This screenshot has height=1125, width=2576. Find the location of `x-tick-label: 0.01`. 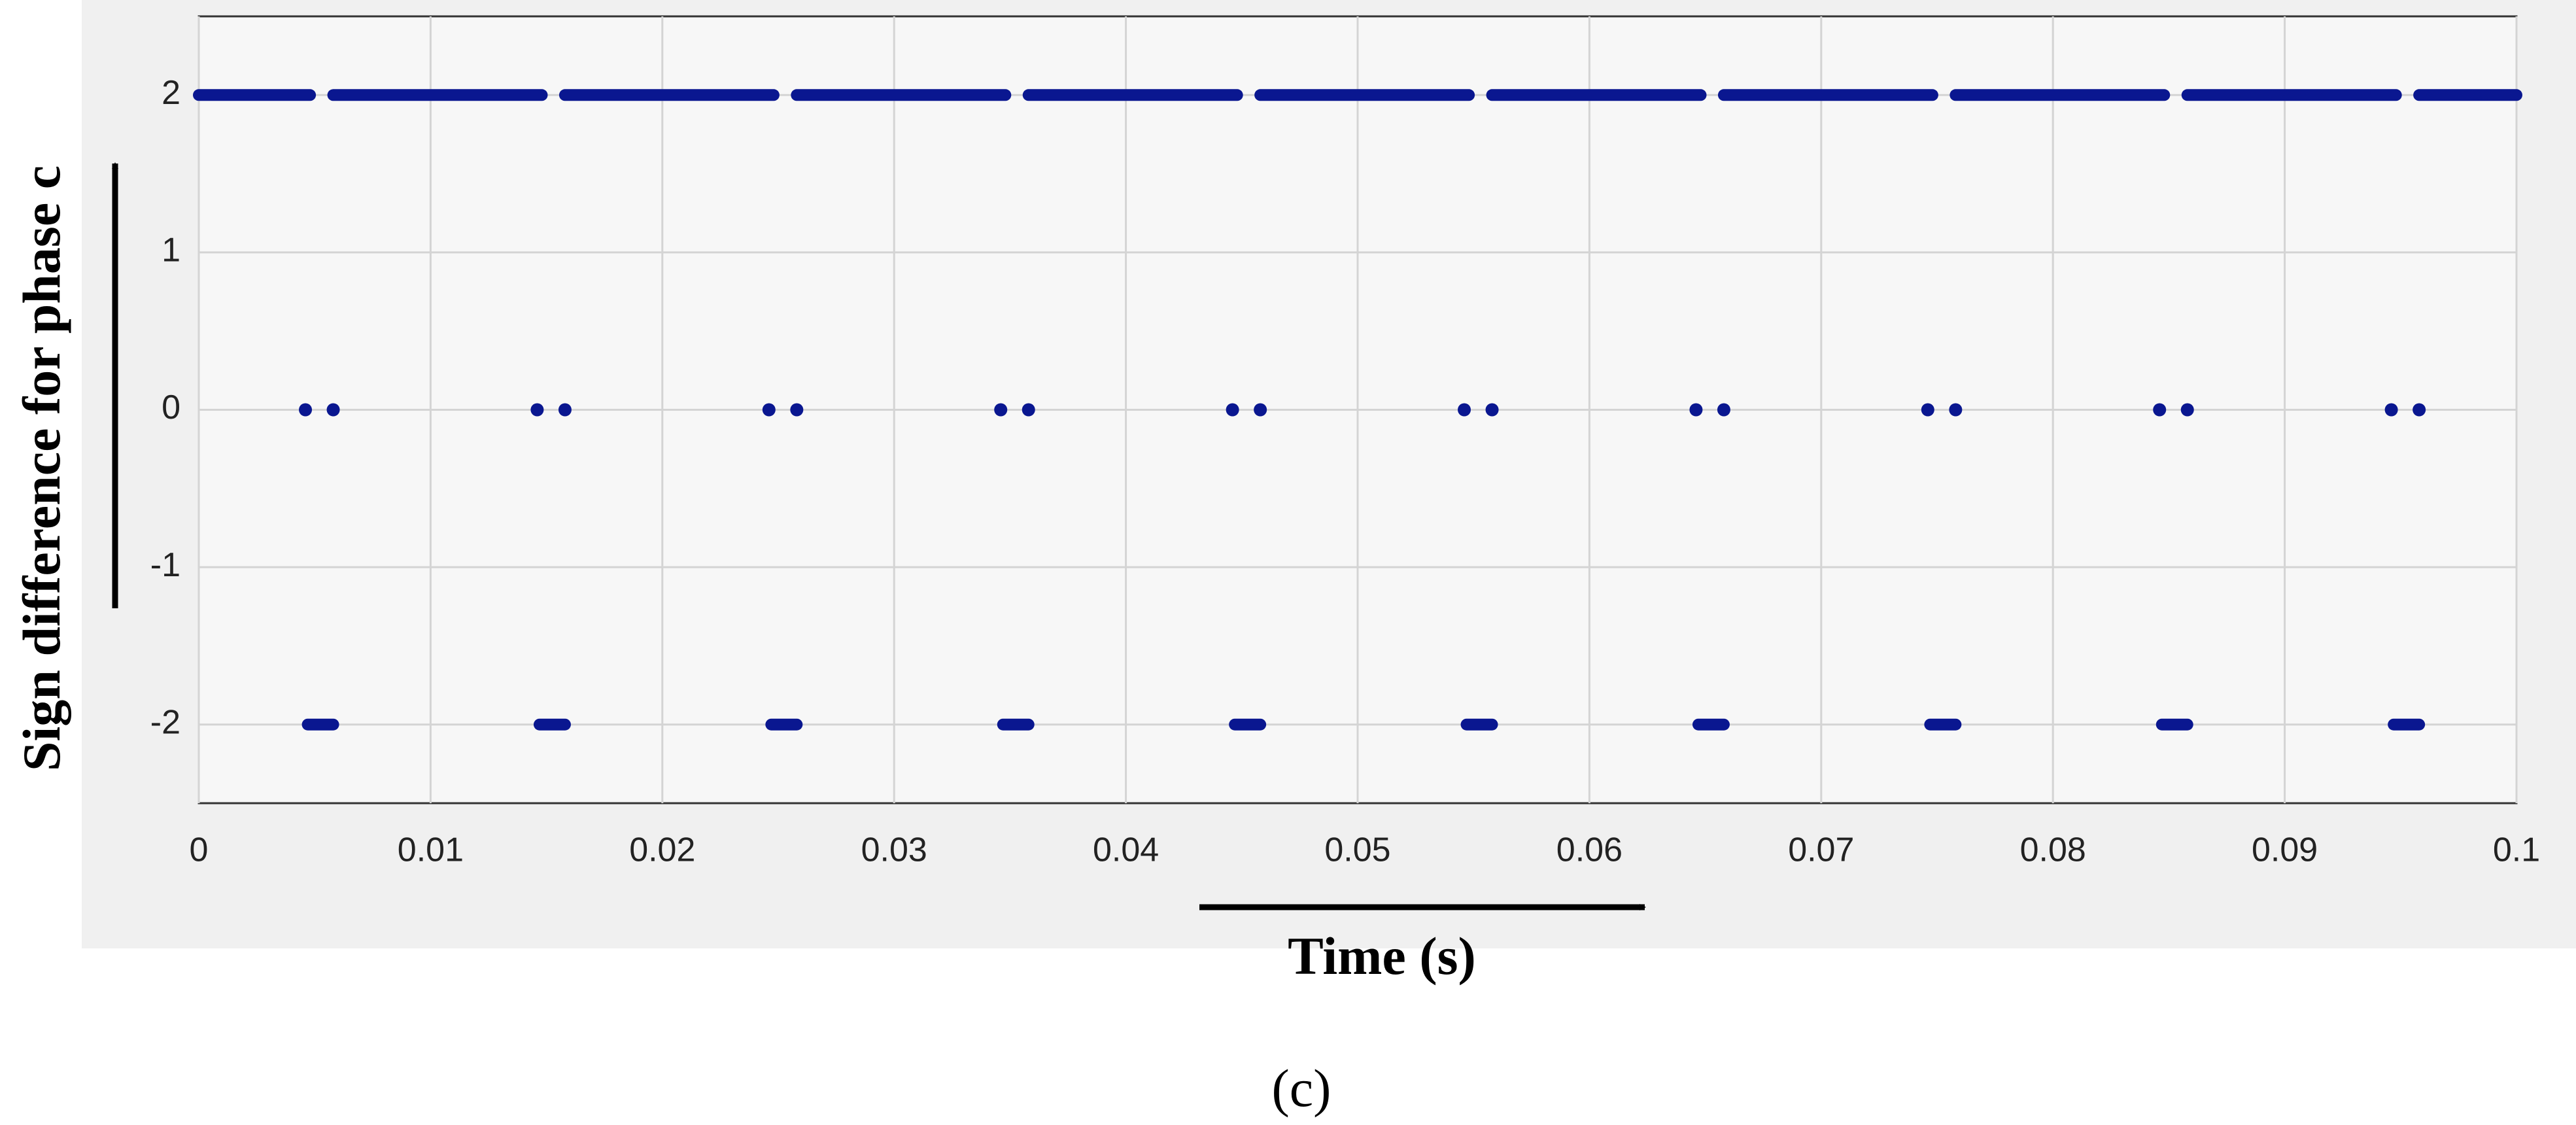

x-tick-label: 0.01 is located at coordinates (431, 850).